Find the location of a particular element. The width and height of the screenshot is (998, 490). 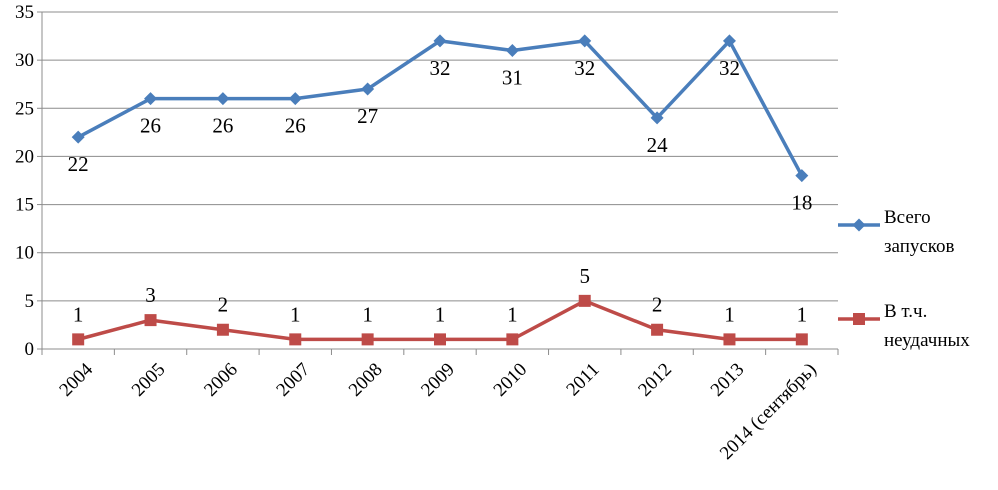

legend-swatch-diamond is located at coordinates (859, 225).